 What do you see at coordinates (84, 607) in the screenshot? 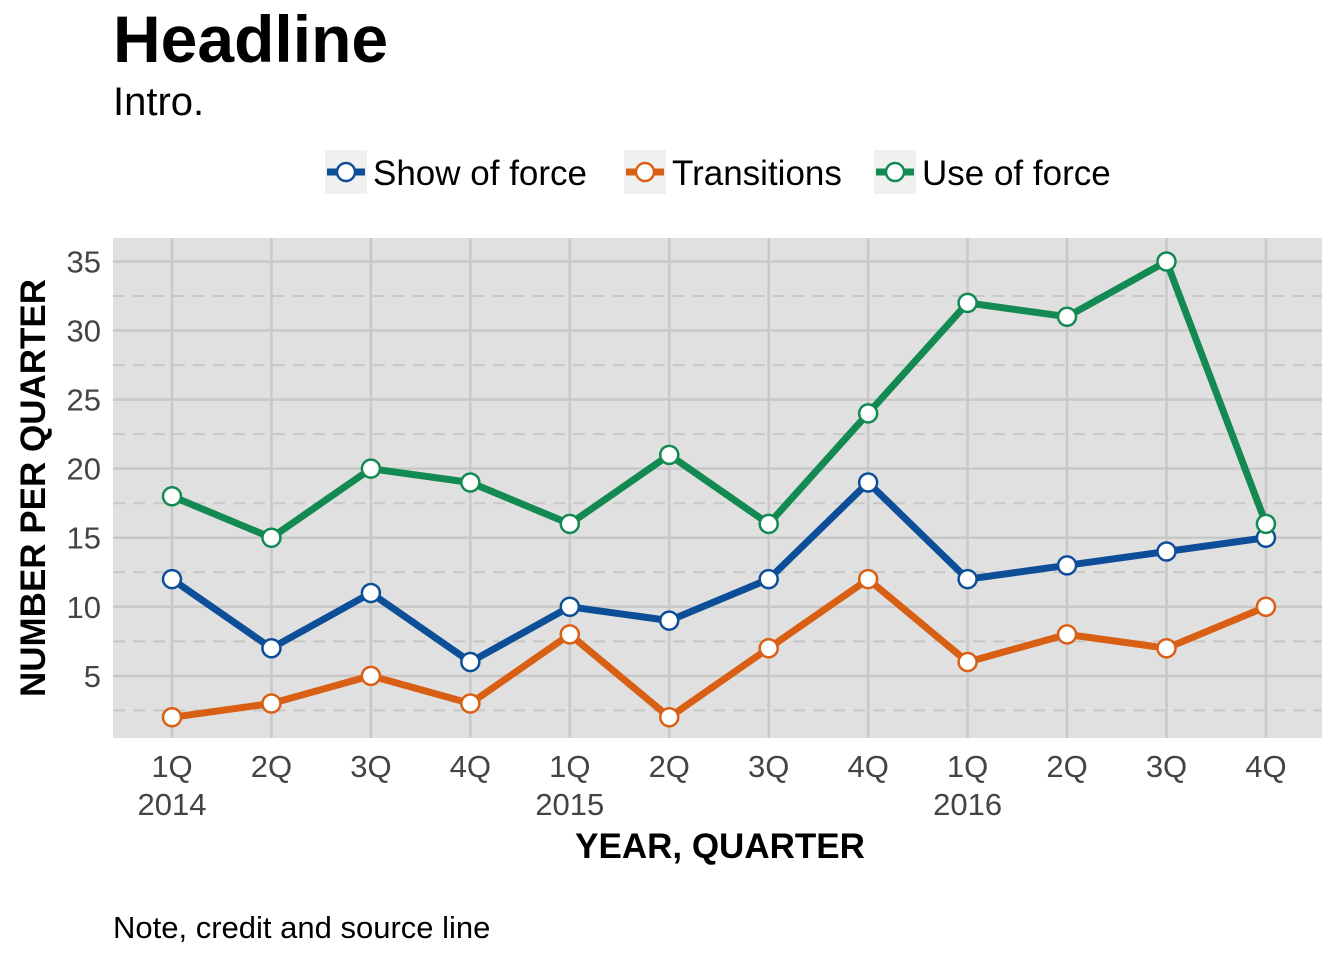
I see `y-tick-label: 10` at bounding box center [84, 607].